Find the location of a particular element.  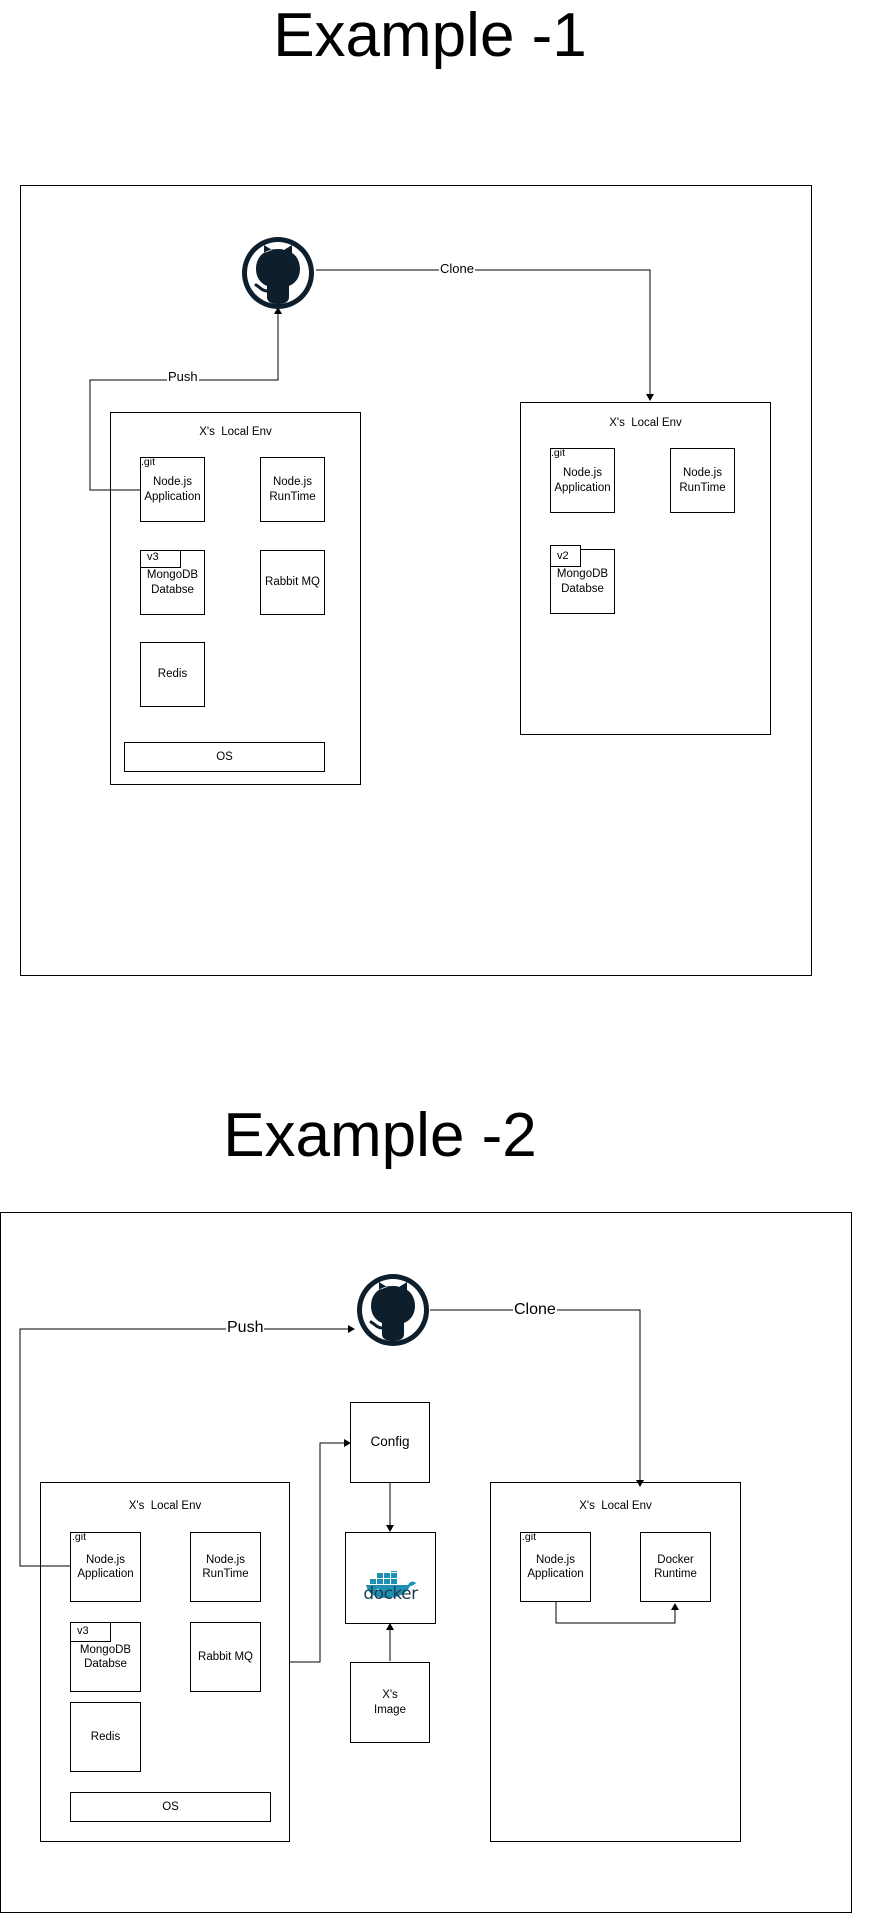

local-env-left is located at coordinates (235, 598).